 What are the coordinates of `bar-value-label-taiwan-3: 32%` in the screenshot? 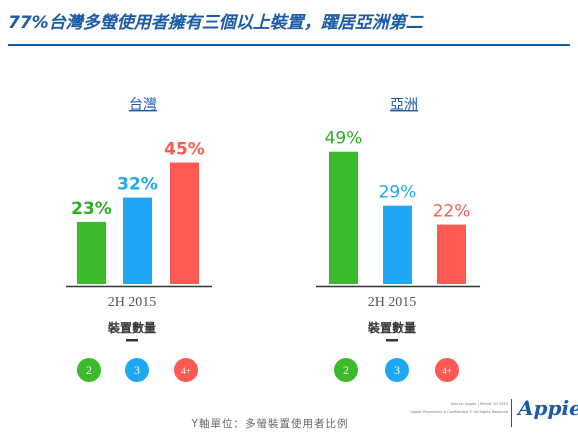 It's located at (137, 185).